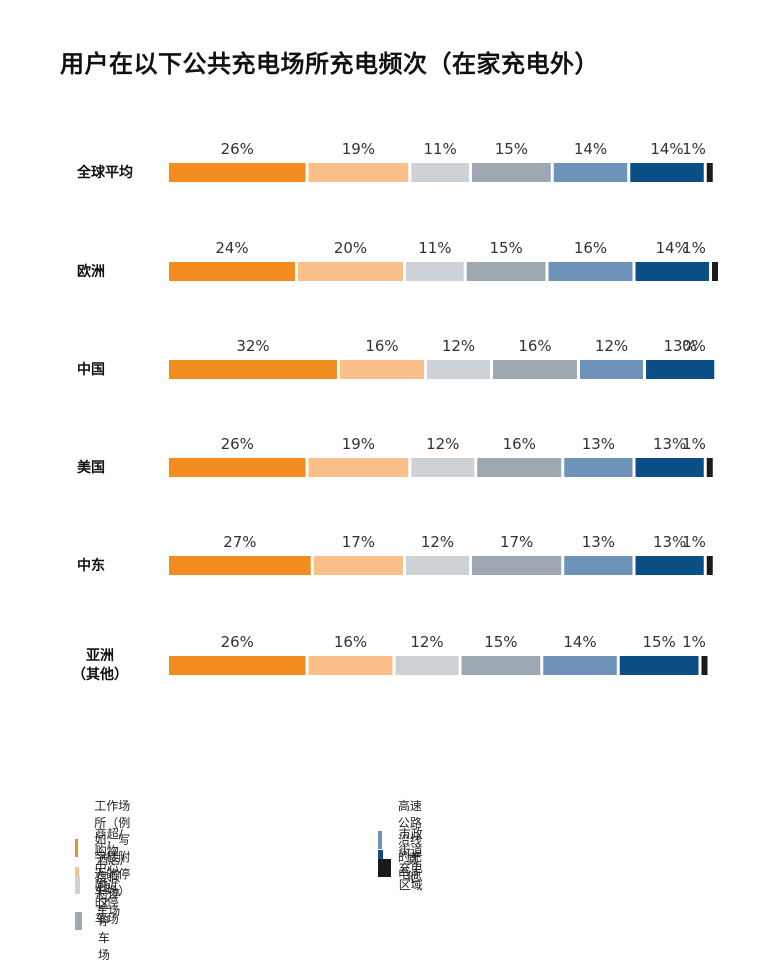  Describe the element at coordinates (100, 665) in the screenshot. I see `category-label: 亚洲（其他）` at that location.